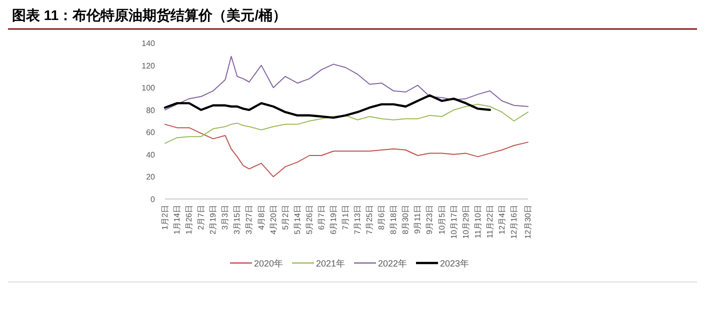  What do you see at coordinates (269, 263) in the screenshot?
I see `legend-label: 2020年` at bounding box center [269, 263].